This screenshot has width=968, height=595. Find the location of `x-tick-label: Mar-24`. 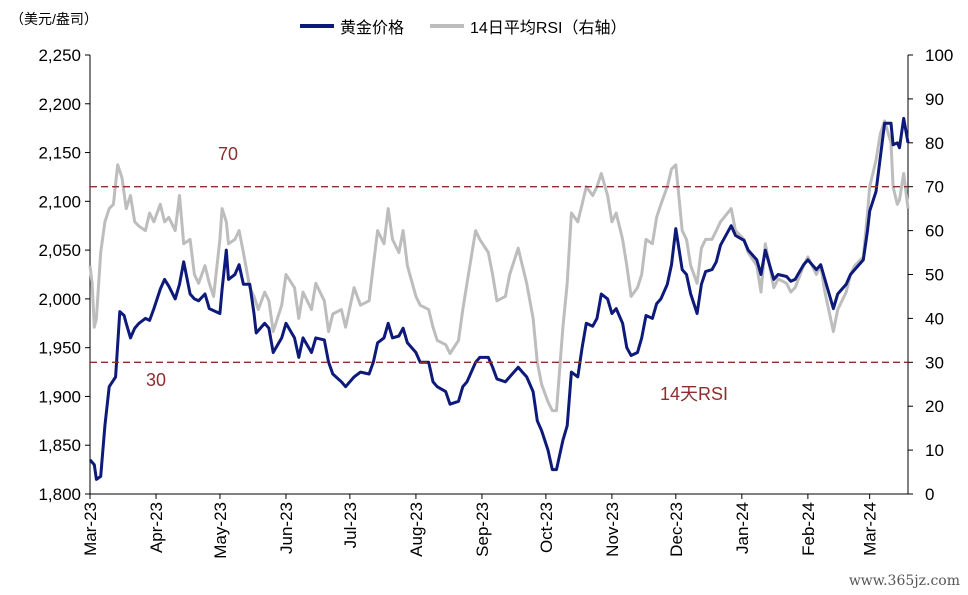

x-tick-label: Mar-24 is located at coordinates (870, 529).